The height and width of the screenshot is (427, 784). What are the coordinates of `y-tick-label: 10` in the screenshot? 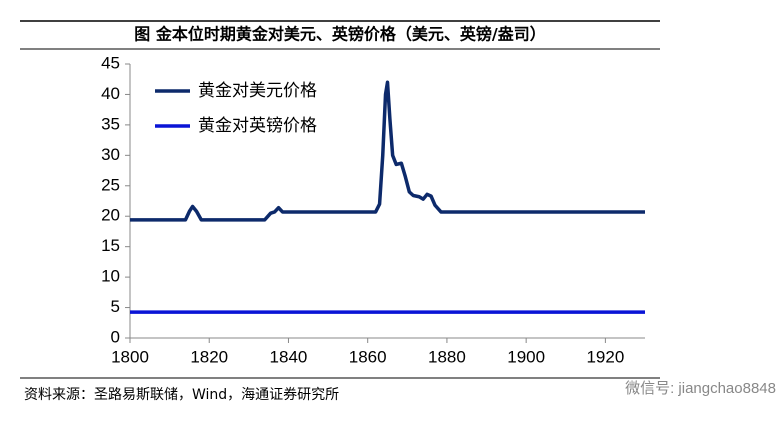 It's located at (110, 276).